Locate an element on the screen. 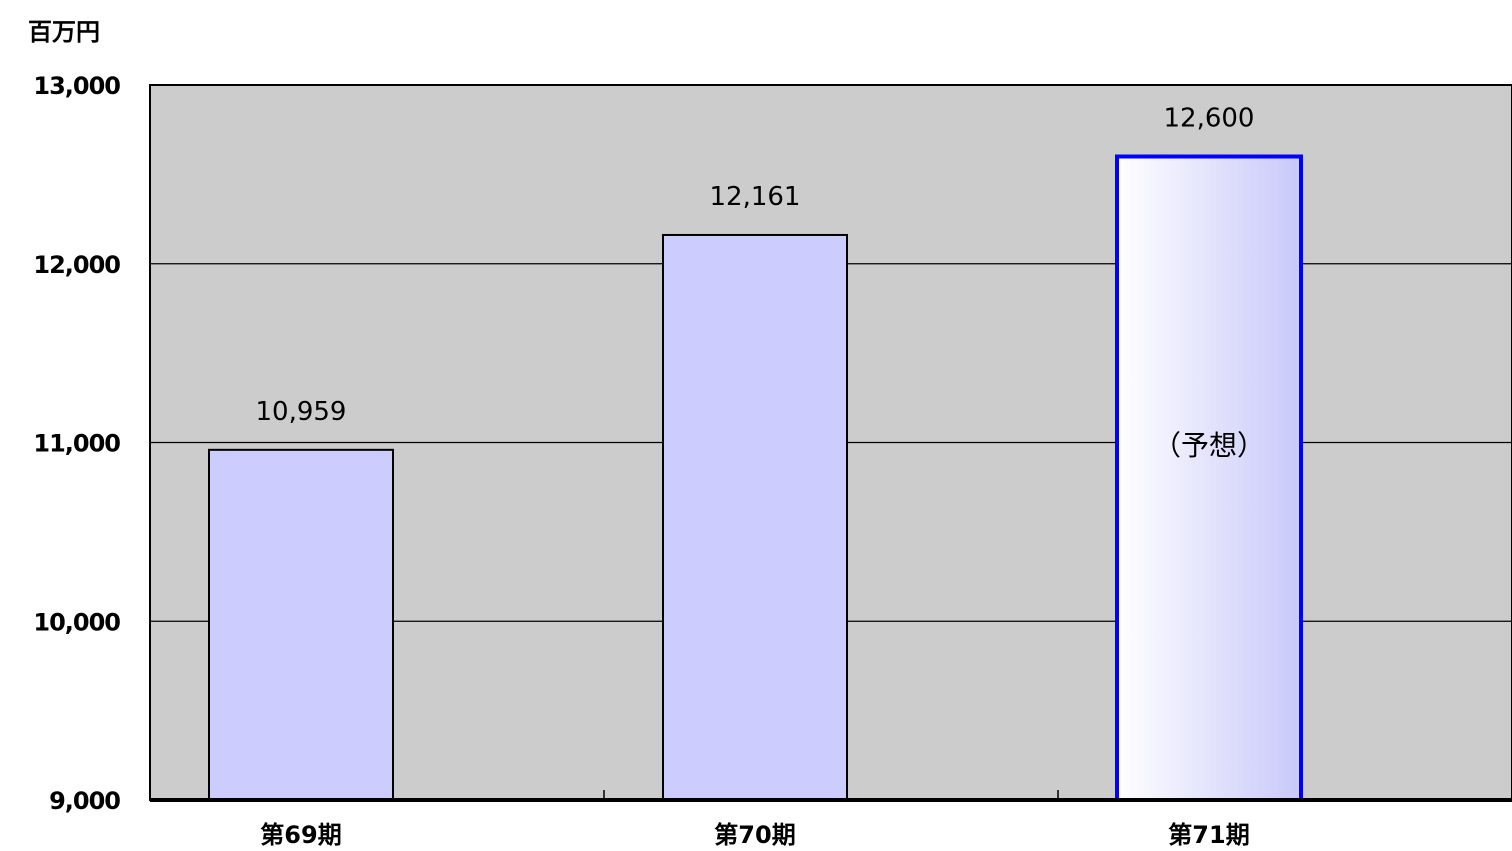 The image size is (1512, 851). y-tick-label: 9,000 is located at coordinates (84, 801).